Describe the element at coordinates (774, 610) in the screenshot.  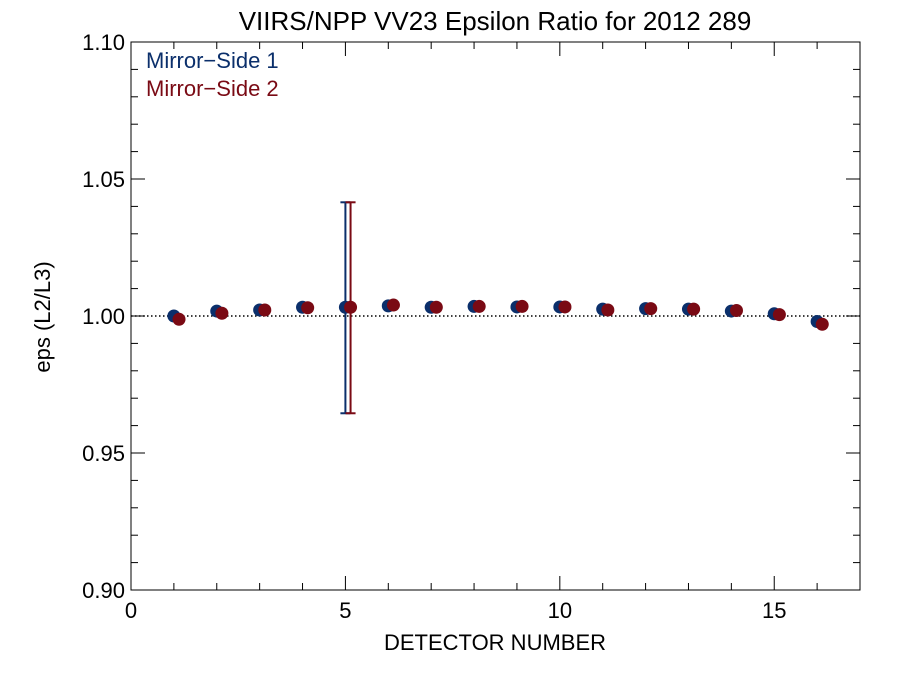
I see `x-tick-label: 15` at that location.